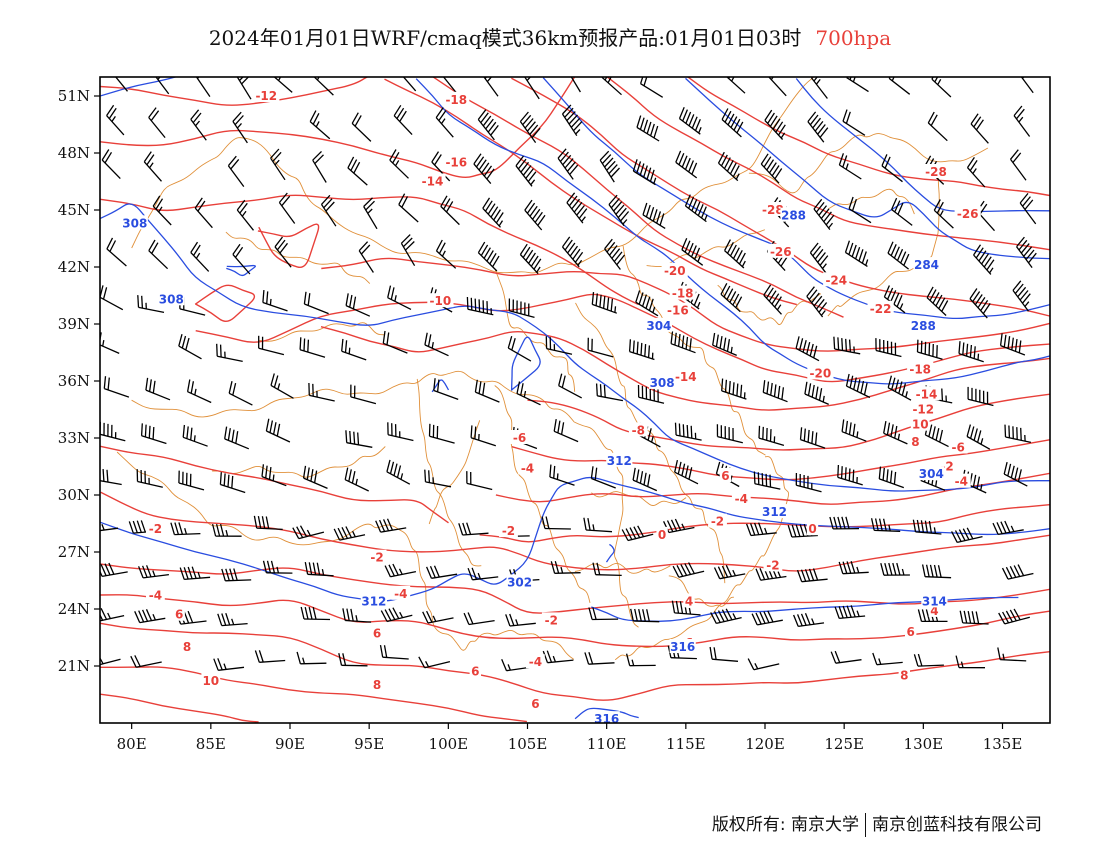 The width and height of the screenshot is (1100, 850). I want to click on temperature-label: -26, so click(968, 214).